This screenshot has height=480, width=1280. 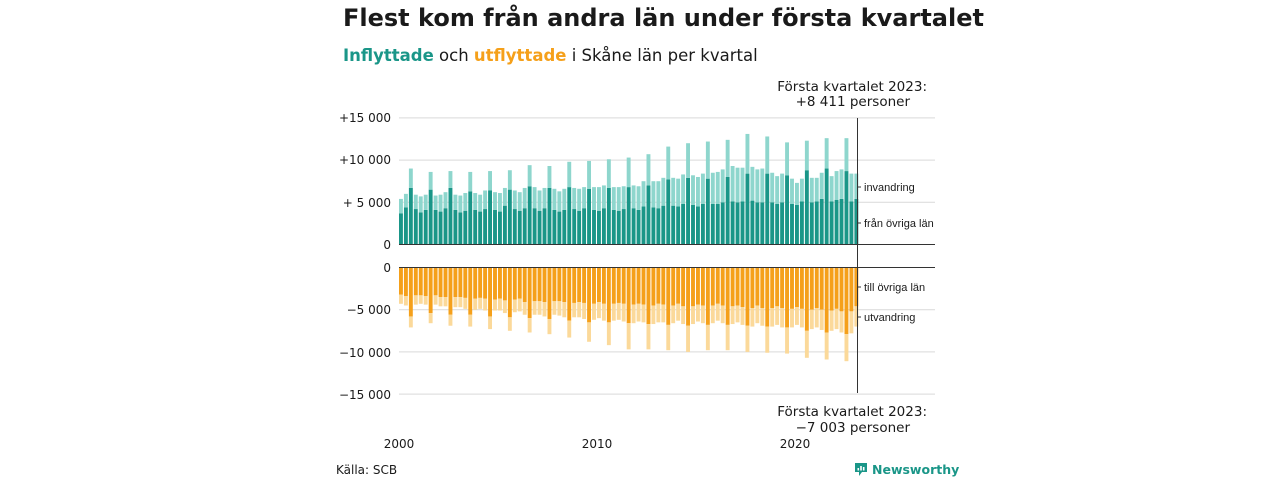 I want to click on bars-utflyttade, so click(x=629, y=314).